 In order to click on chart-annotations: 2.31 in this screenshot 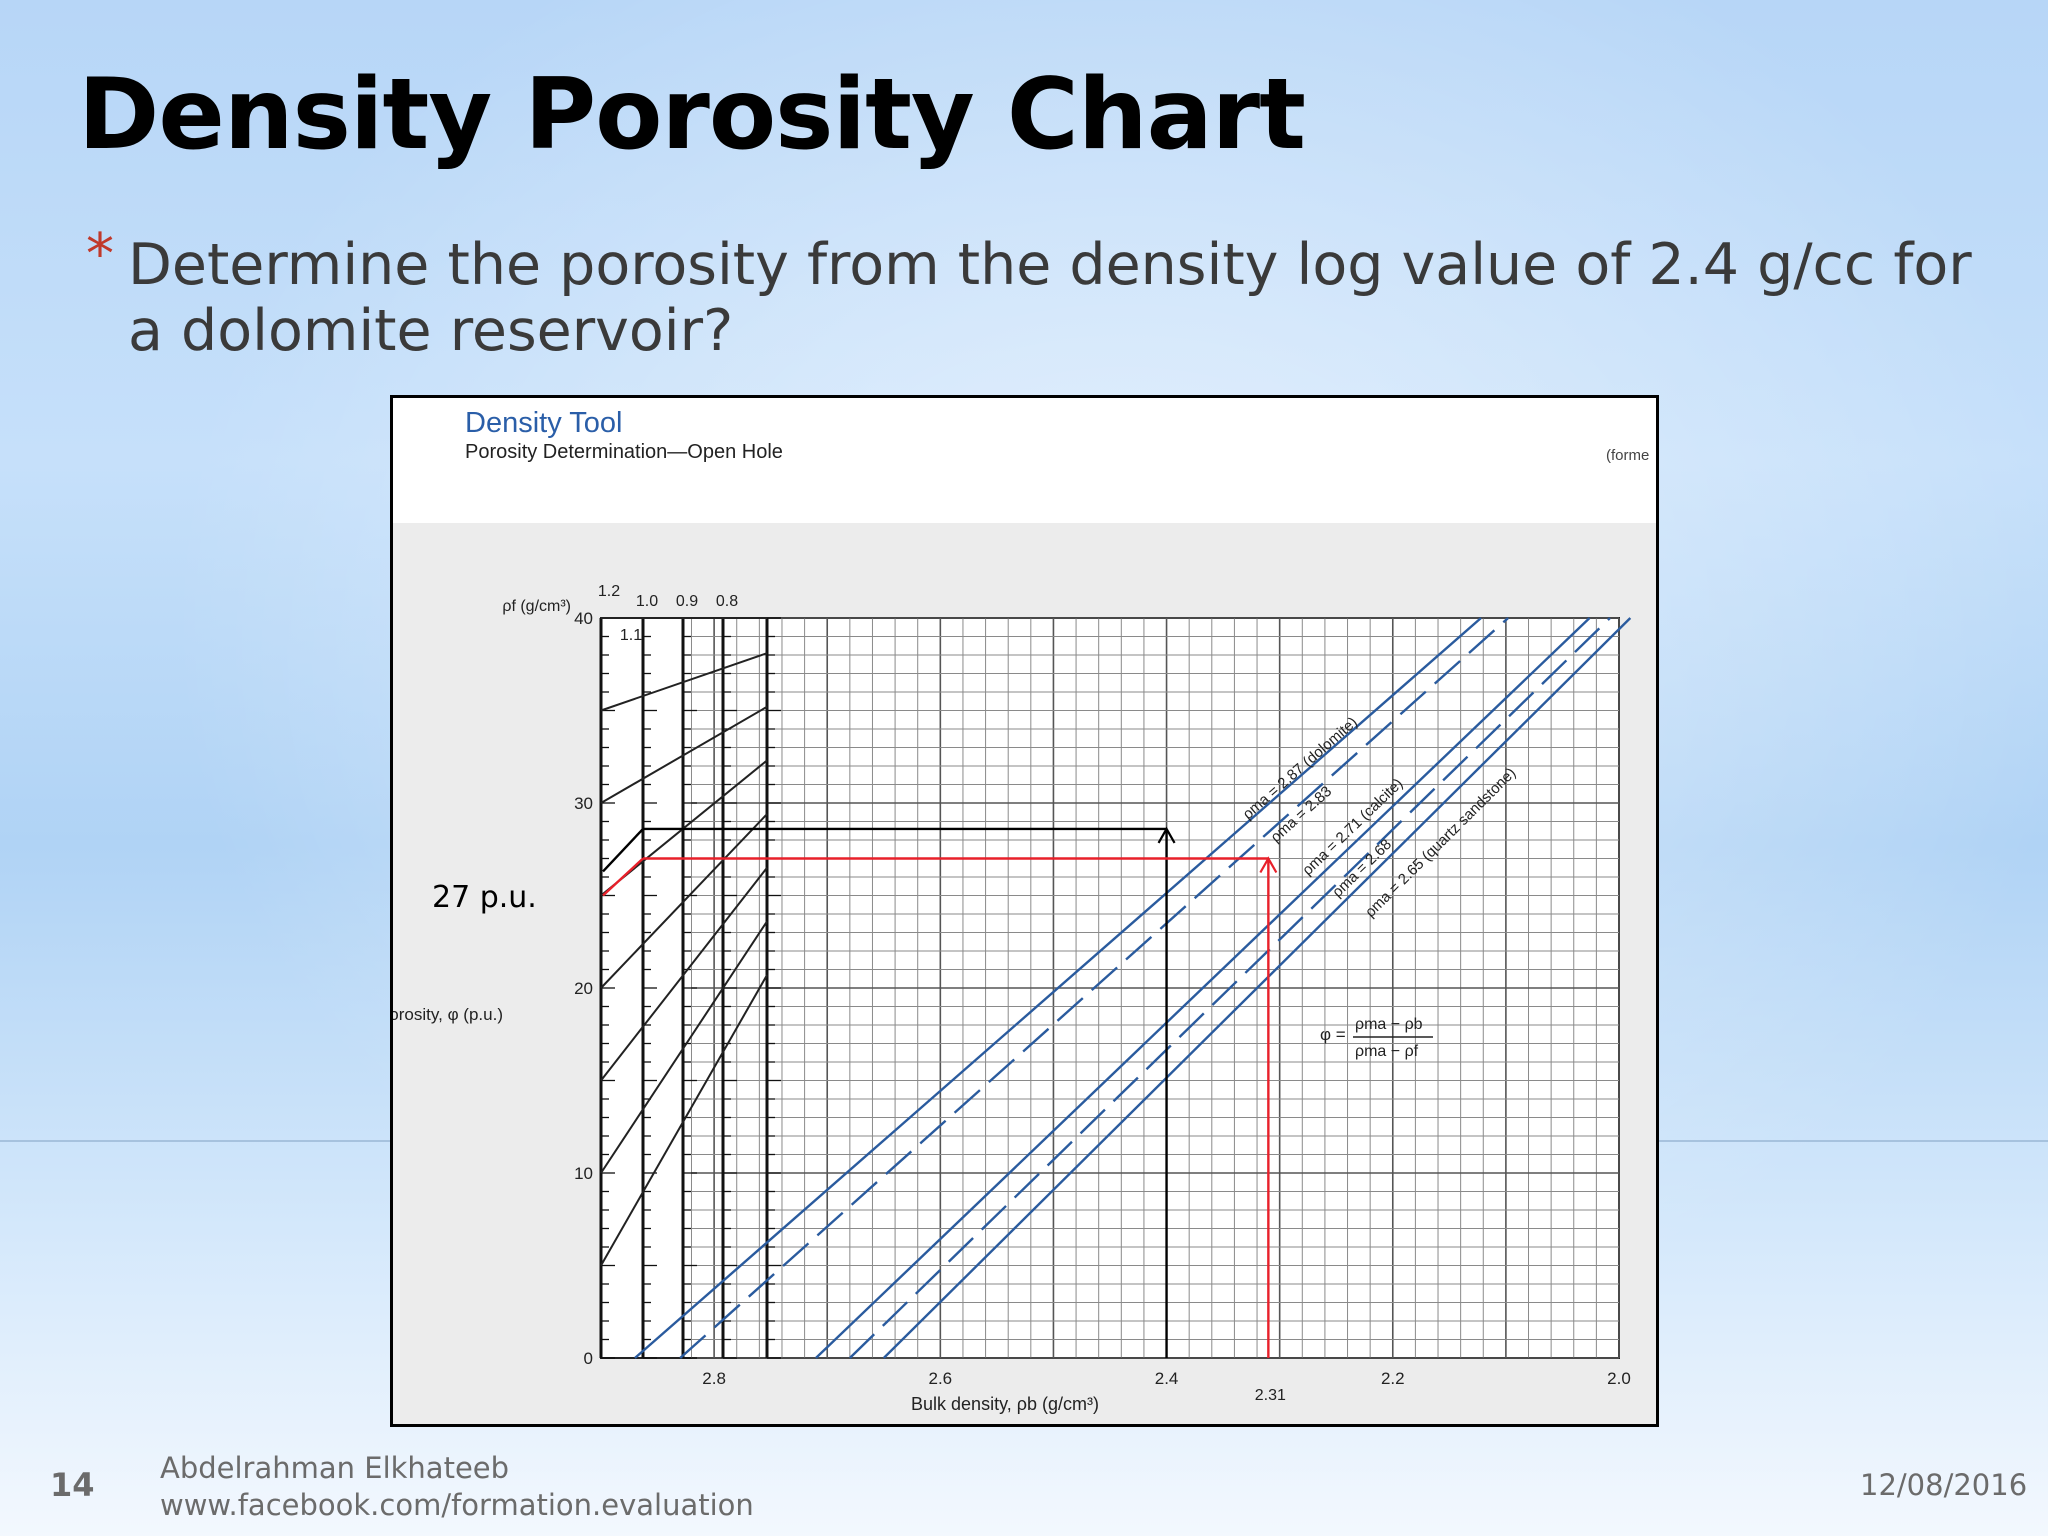, I will do `click(944, 1115)`.